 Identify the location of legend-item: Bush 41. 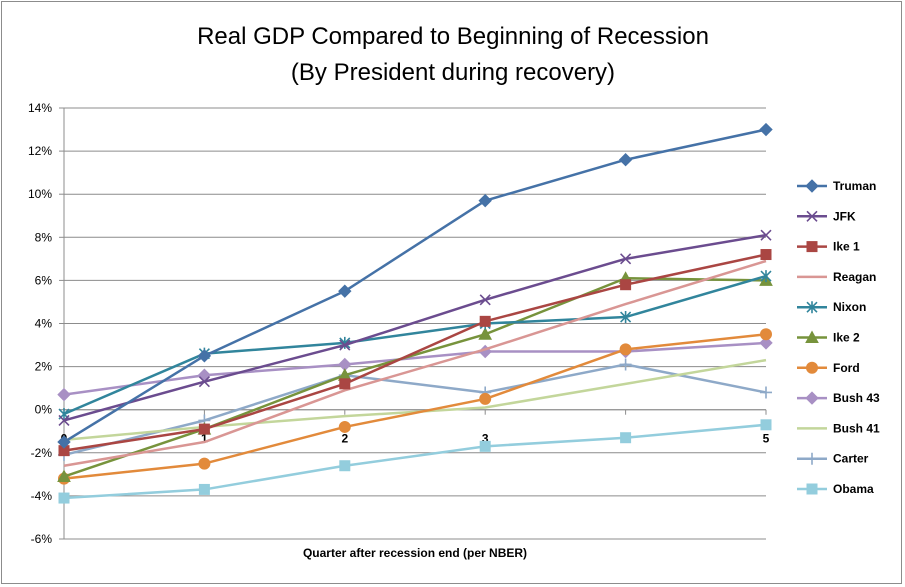
(838, 428).